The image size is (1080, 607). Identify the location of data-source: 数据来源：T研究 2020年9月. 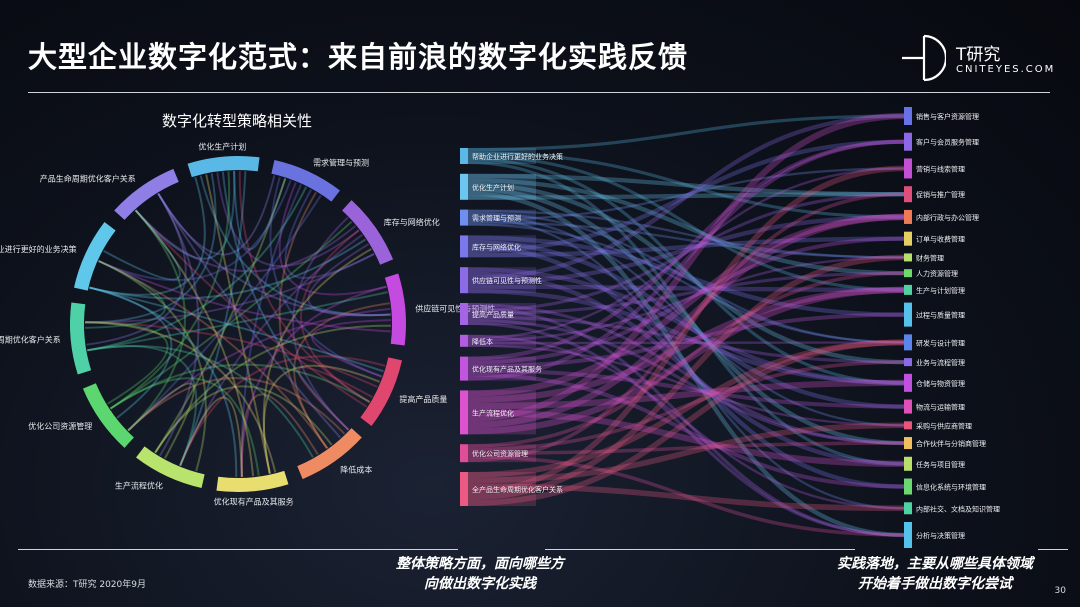
(87, 585).